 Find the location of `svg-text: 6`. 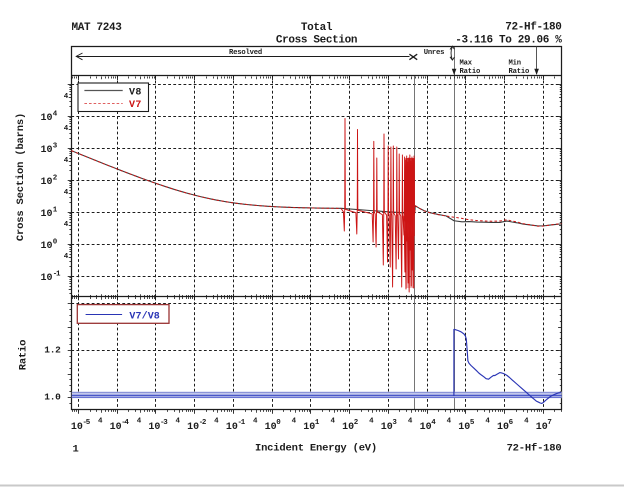

svg-text: 6 is located at coordinates (511, 423).